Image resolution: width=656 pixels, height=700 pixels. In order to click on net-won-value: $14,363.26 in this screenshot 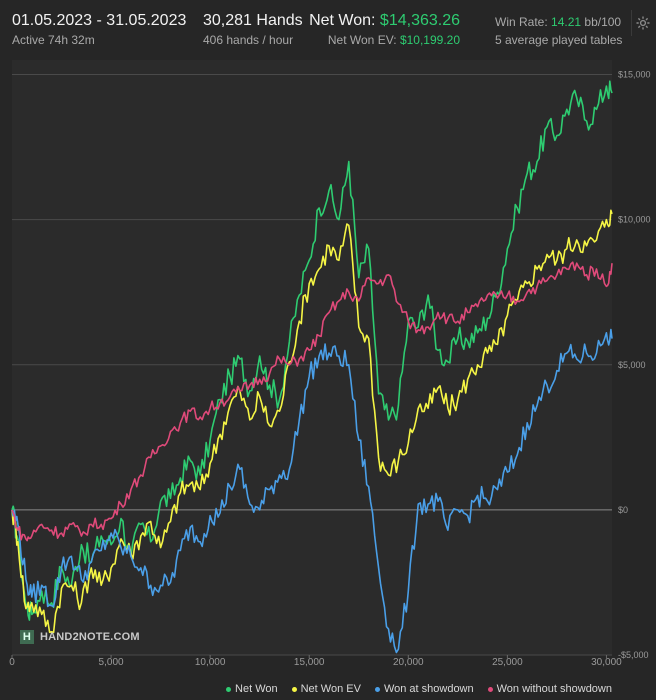, I will do `click(419, 20)`.